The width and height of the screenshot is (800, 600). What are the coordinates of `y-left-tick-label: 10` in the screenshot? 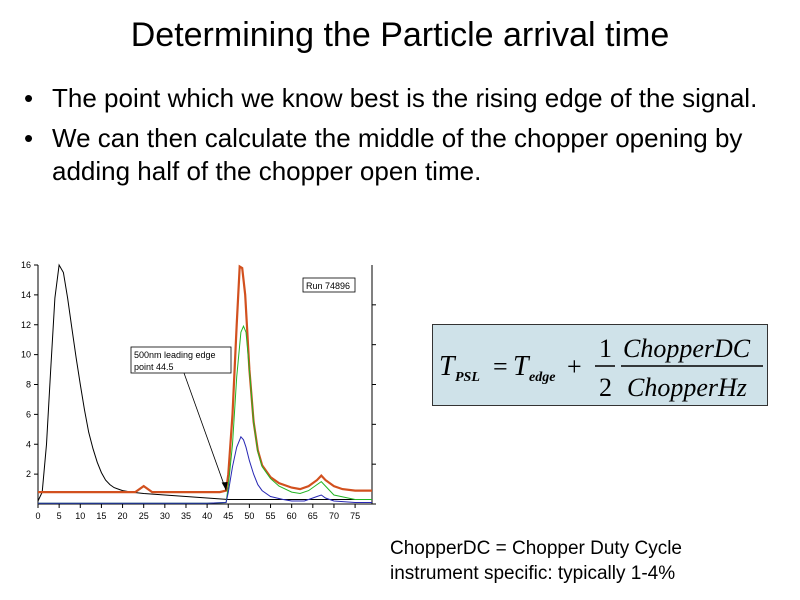 It's located at (26, 355).